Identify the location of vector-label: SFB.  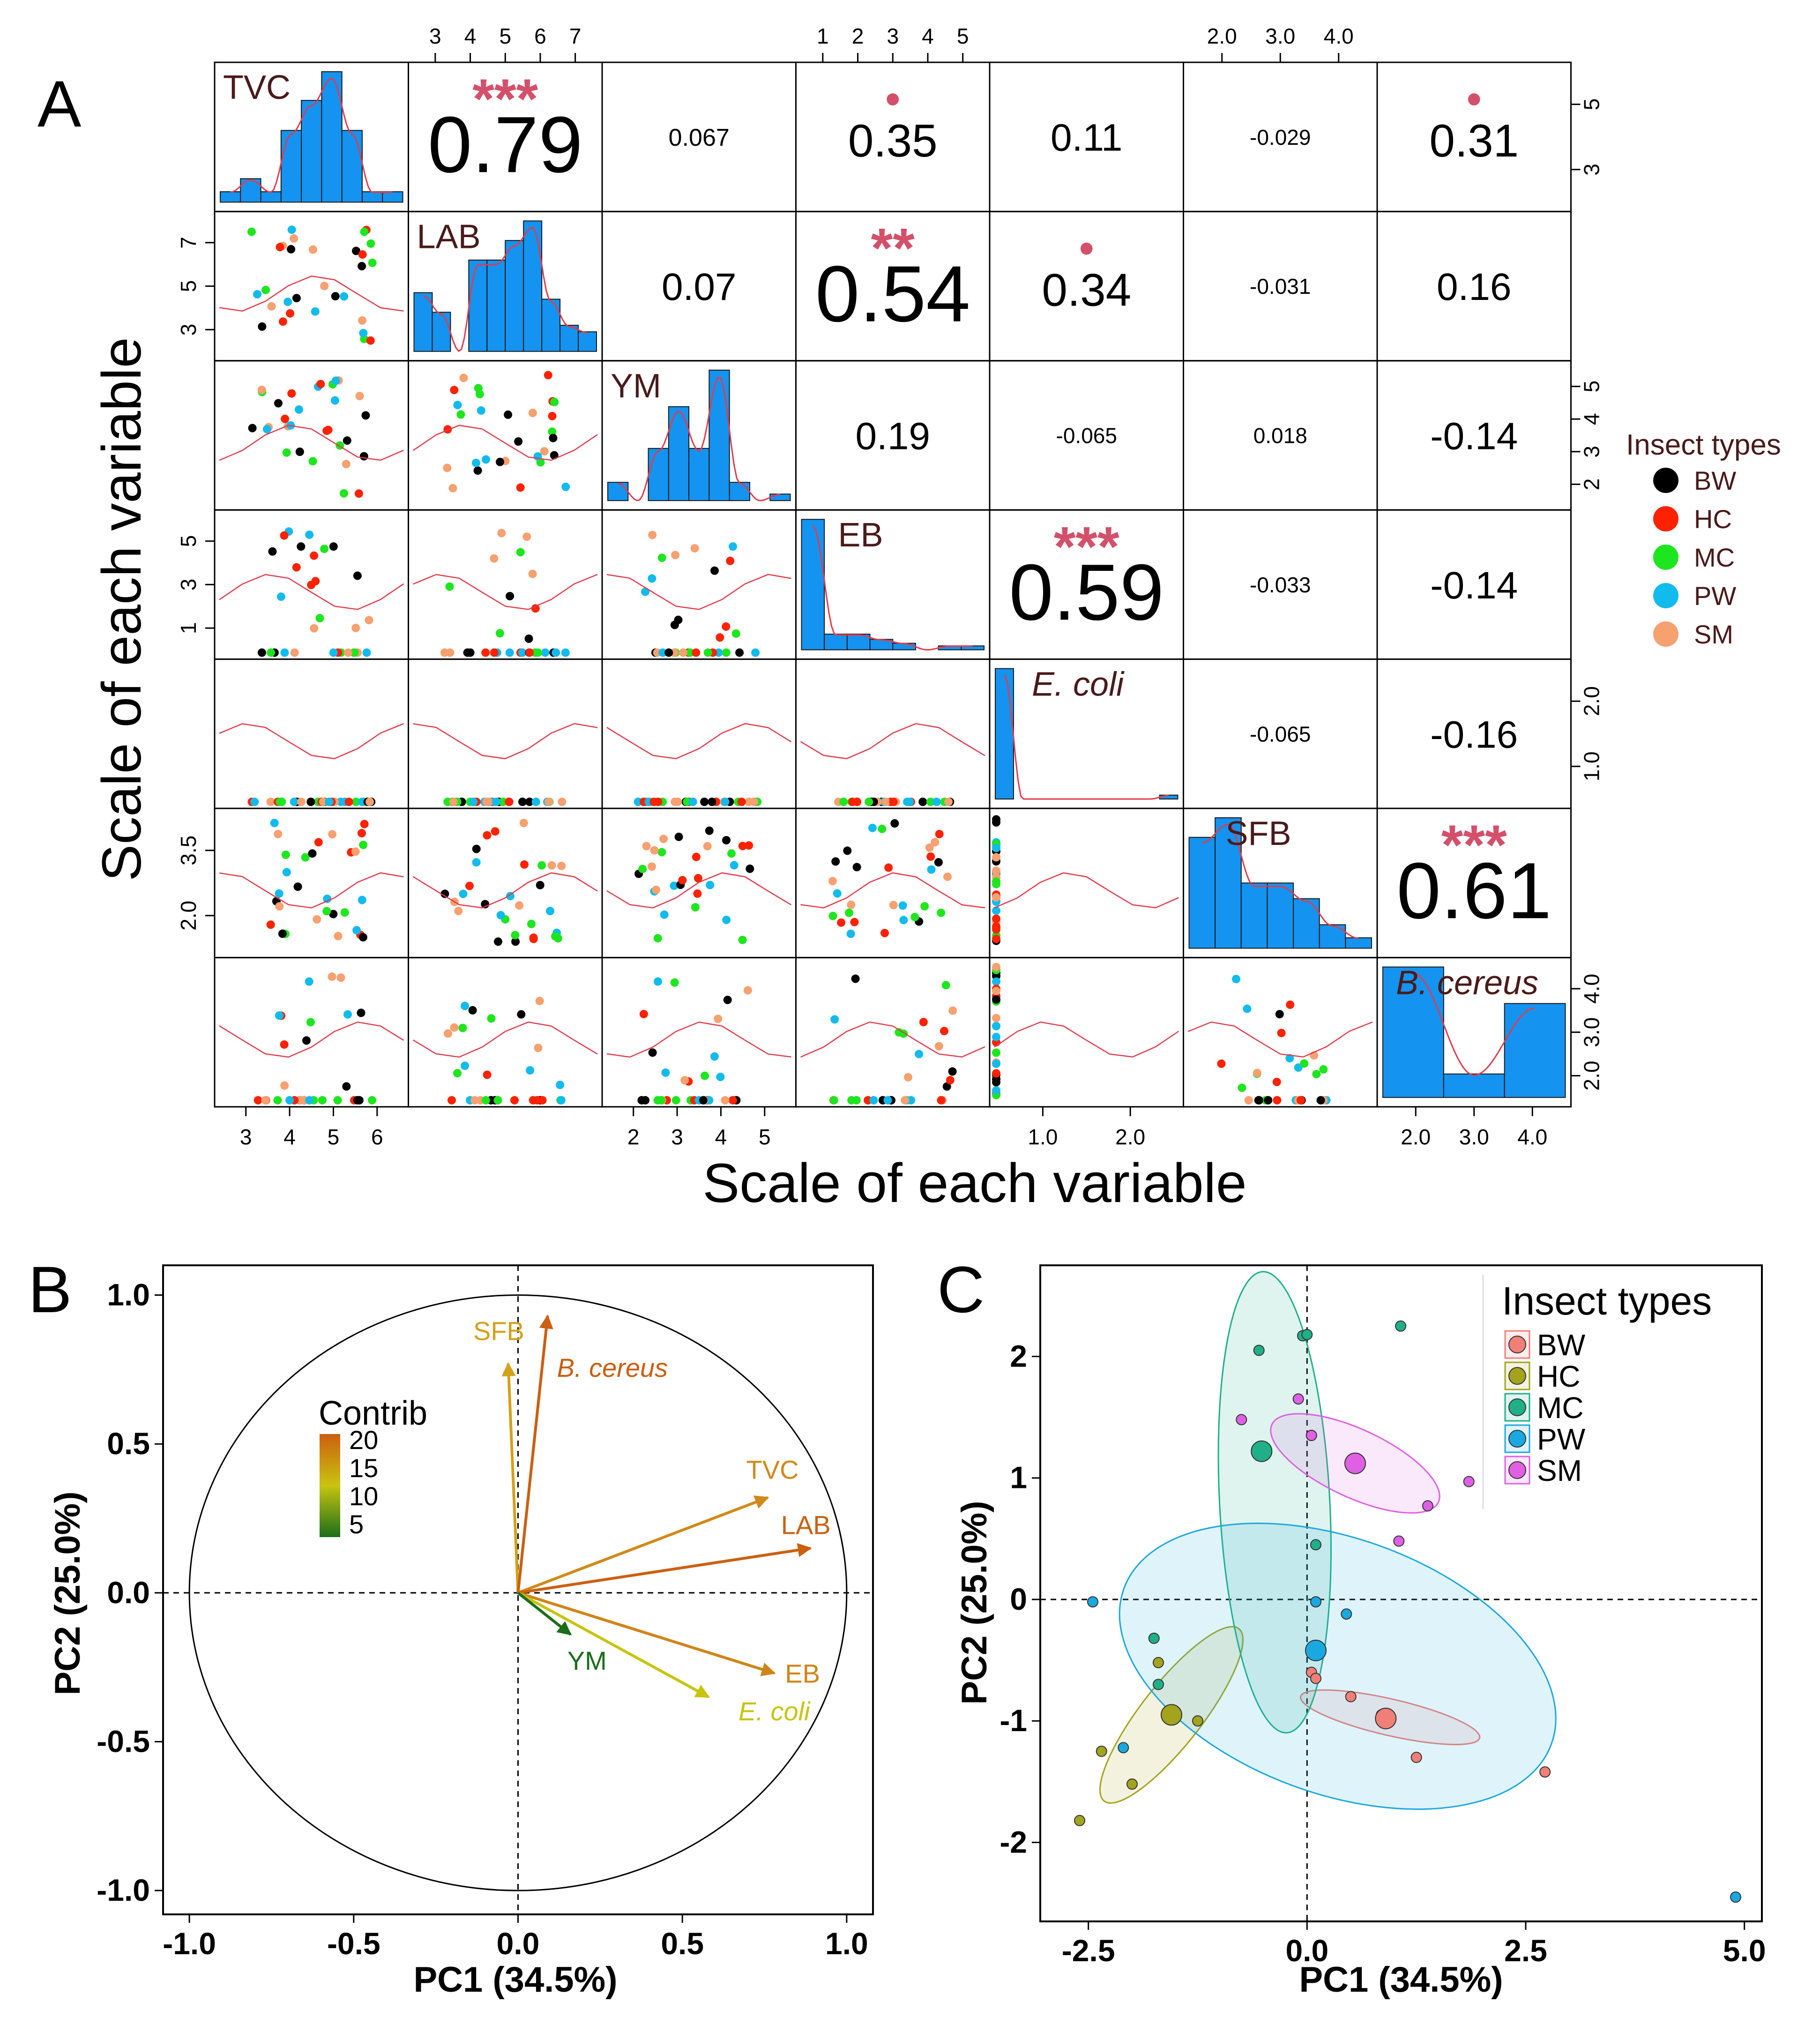
(498, 1331).